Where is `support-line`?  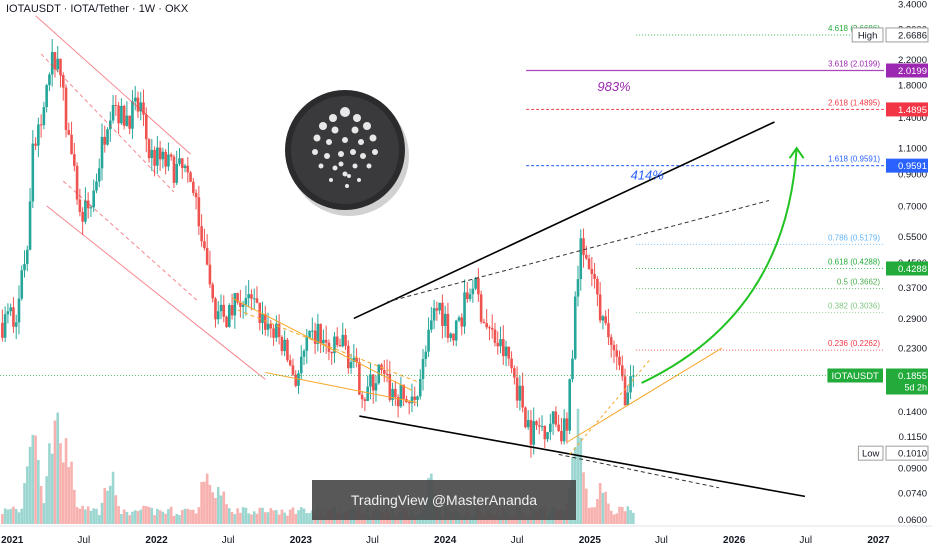 support-line is located at coordinates (644, 395).